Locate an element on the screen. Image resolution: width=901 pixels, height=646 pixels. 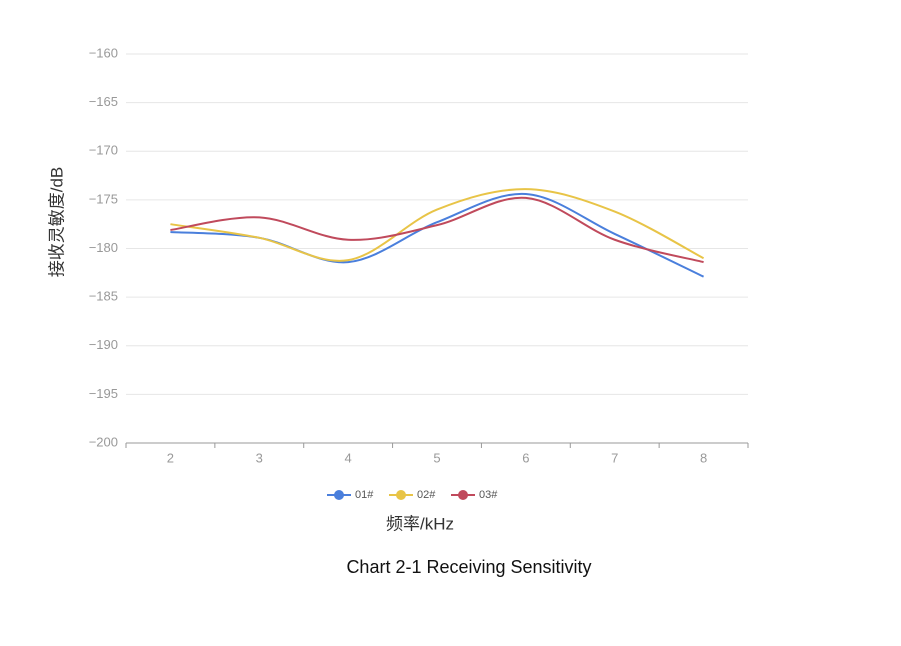
x-axis-label: 频率/kHz is located at coordinates (420, 523).